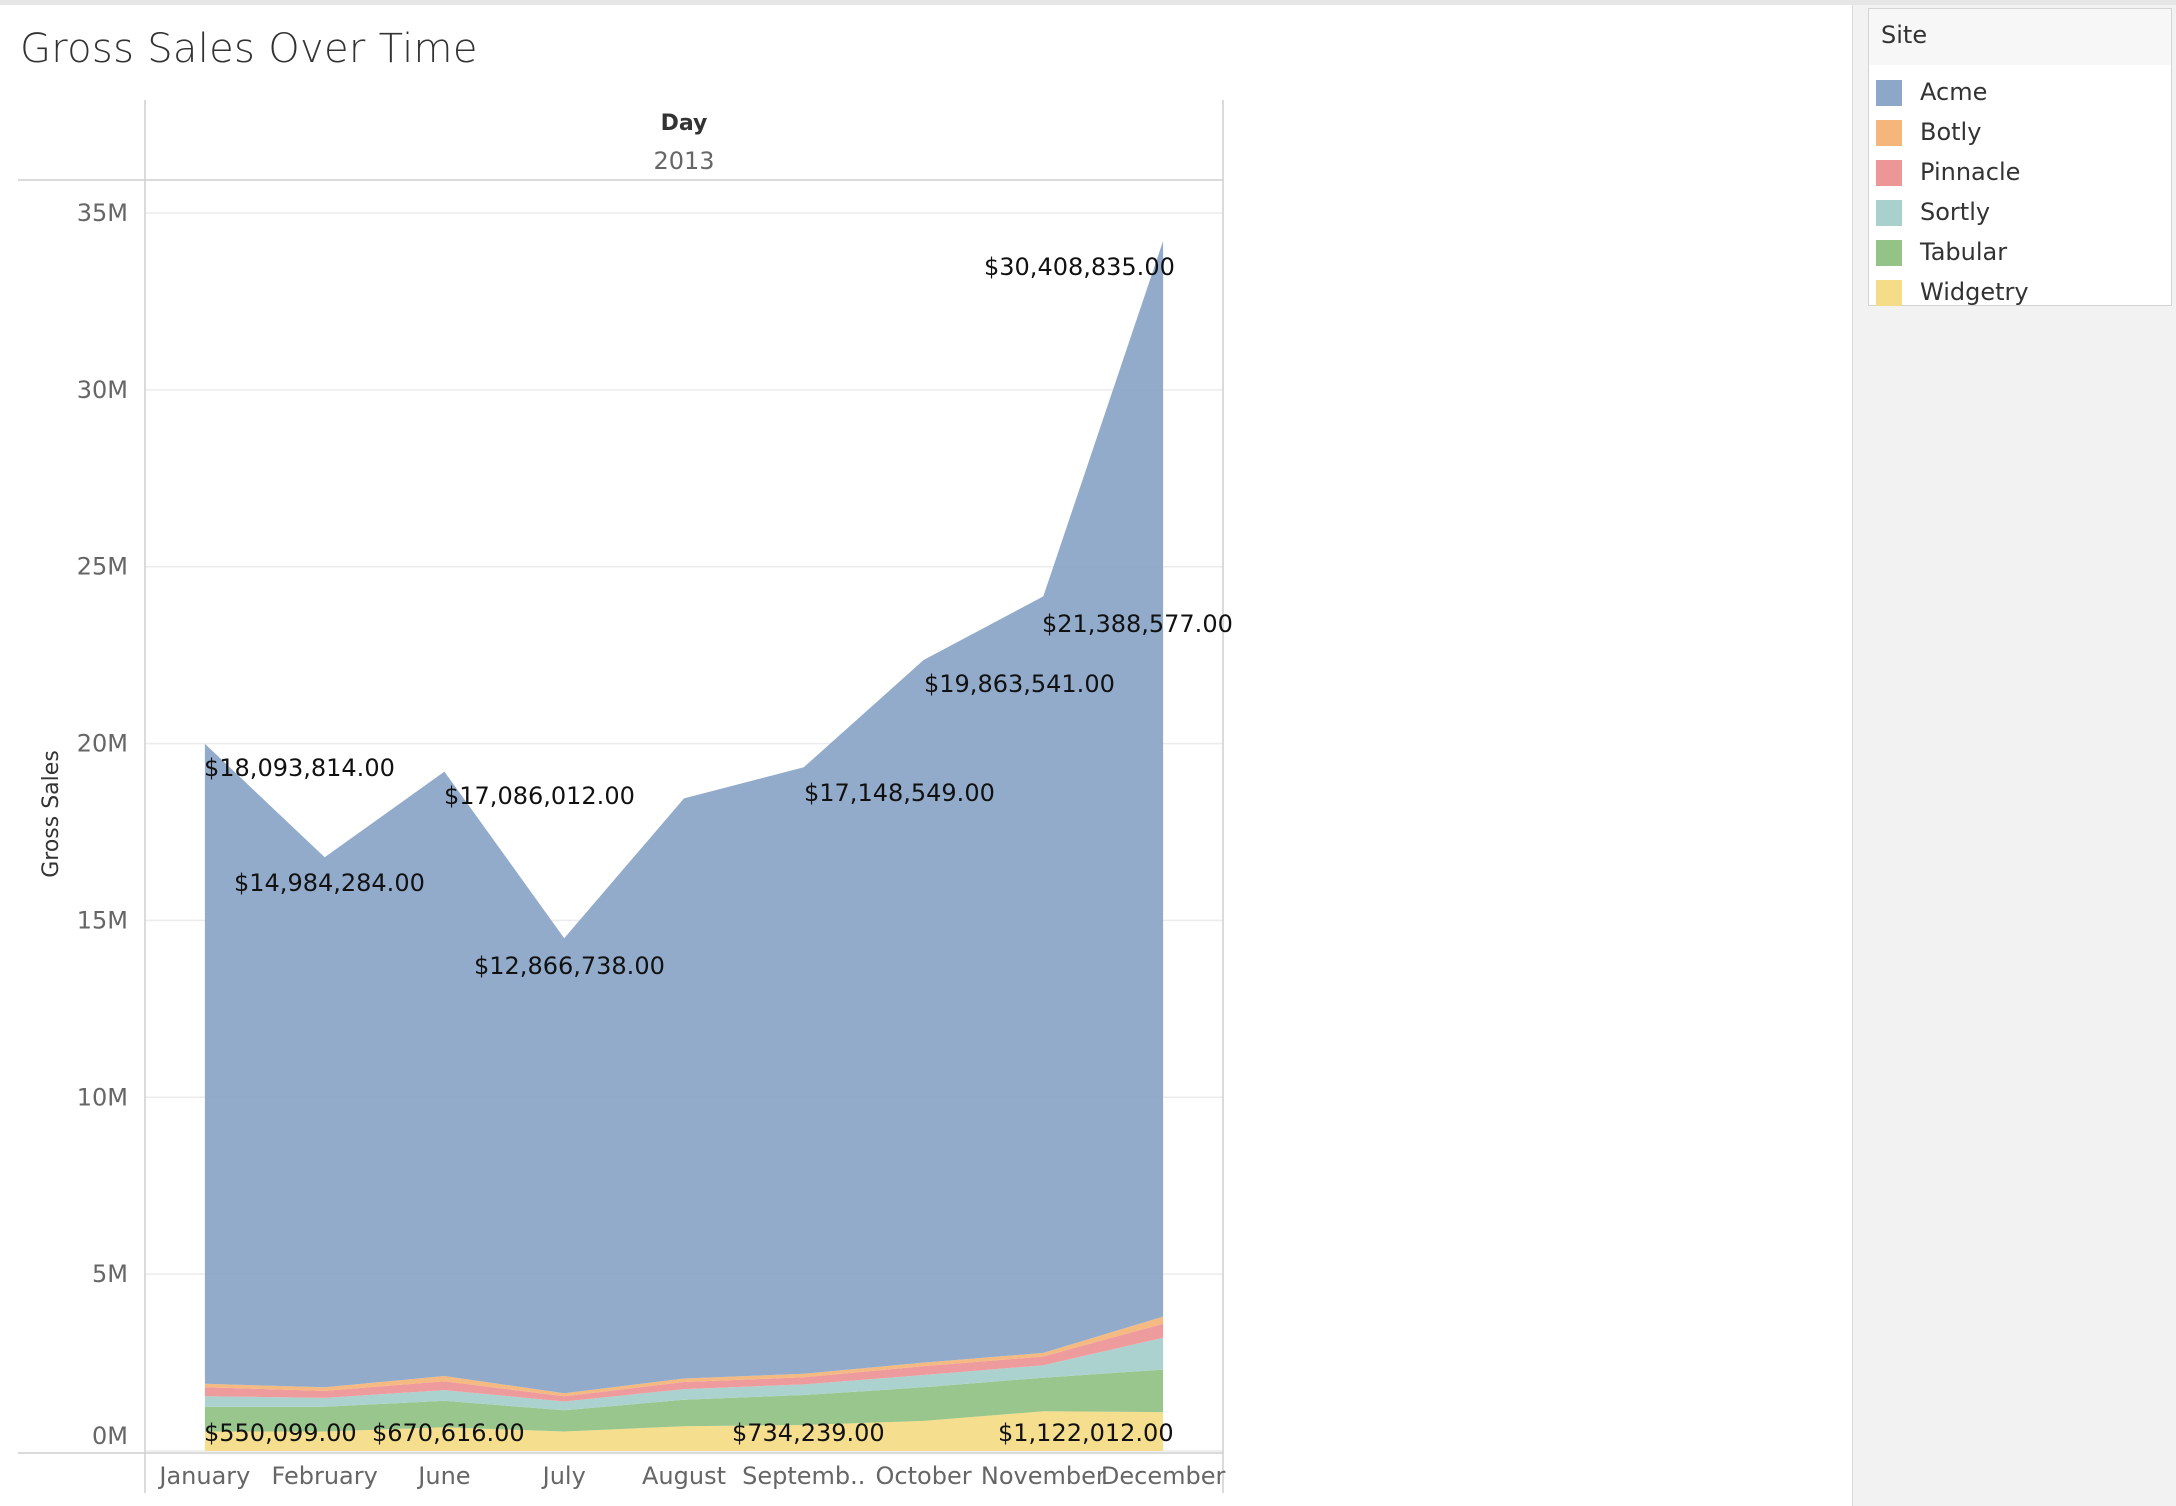  What do you see at coordinates (443, 1476) in the screenshot?
I see `x-tick-label: June` at bounding box center [443, 1476].